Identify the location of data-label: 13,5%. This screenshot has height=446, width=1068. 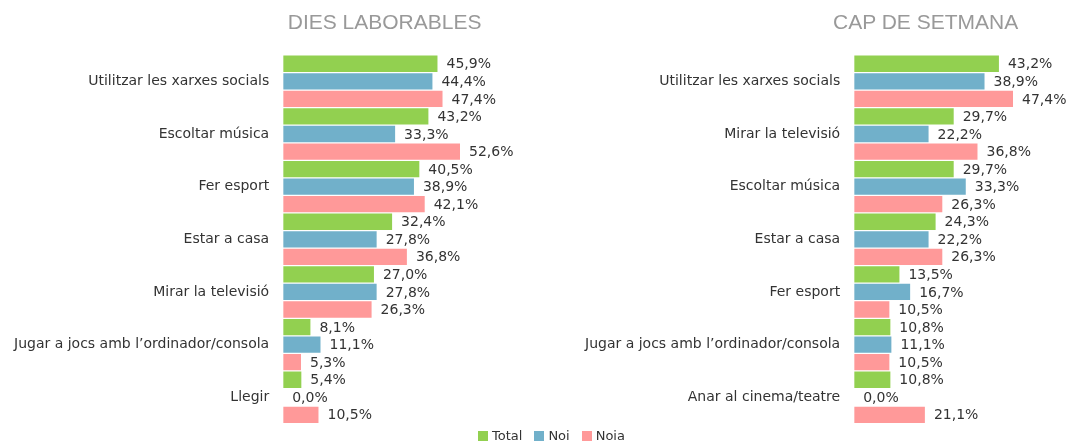
(930, 274).